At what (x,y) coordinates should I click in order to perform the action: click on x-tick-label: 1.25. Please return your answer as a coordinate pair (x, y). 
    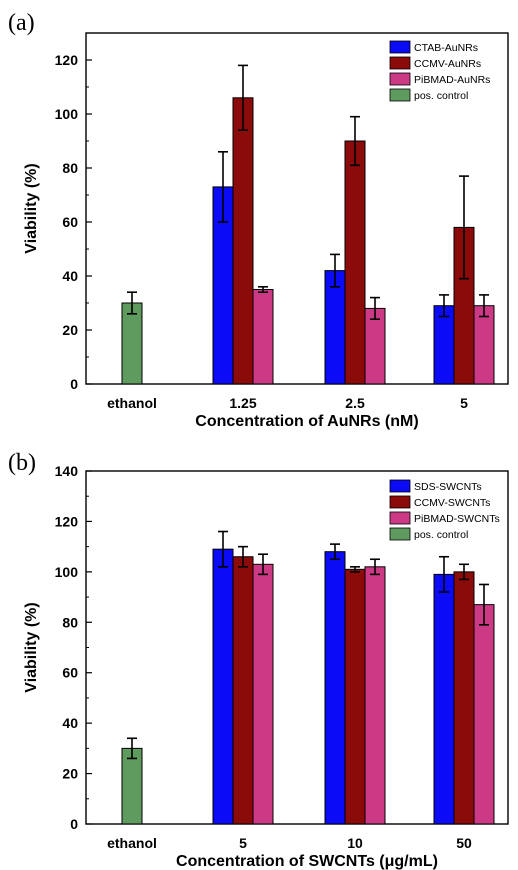
    Looking at the image, I should click on (242, 403).